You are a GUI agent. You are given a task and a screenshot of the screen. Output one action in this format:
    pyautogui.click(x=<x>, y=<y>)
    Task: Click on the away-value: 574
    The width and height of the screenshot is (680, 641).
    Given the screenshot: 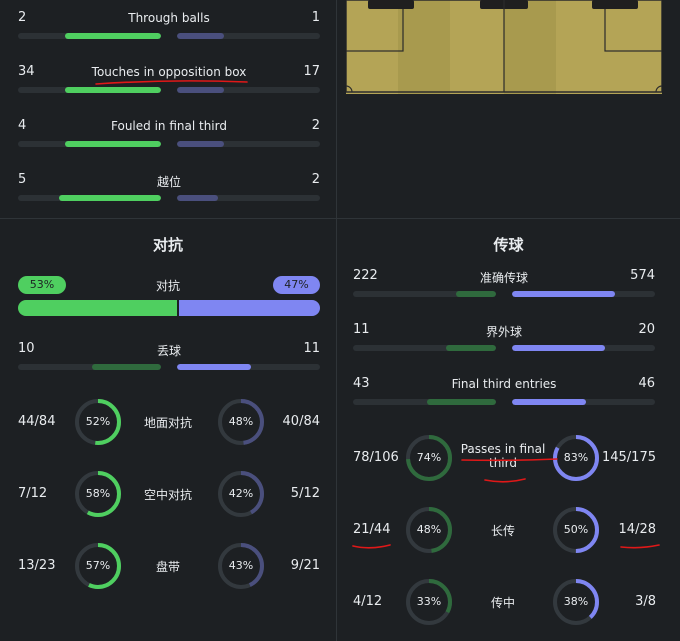 What is the action you would take?
    pyautogui.click(x=642, y=275)
    